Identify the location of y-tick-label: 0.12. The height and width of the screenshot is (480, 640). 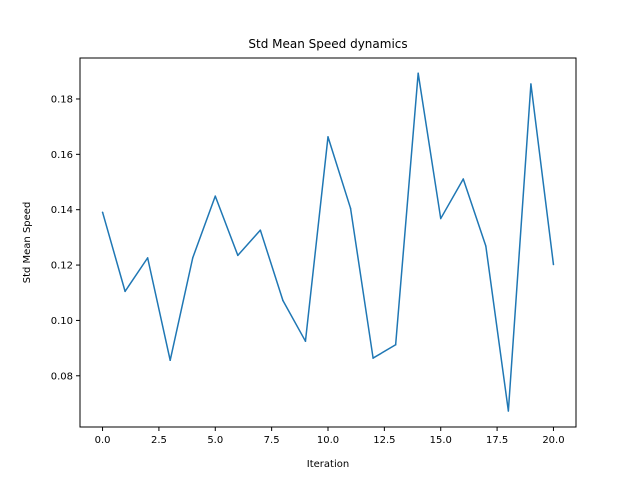
(62, 266).